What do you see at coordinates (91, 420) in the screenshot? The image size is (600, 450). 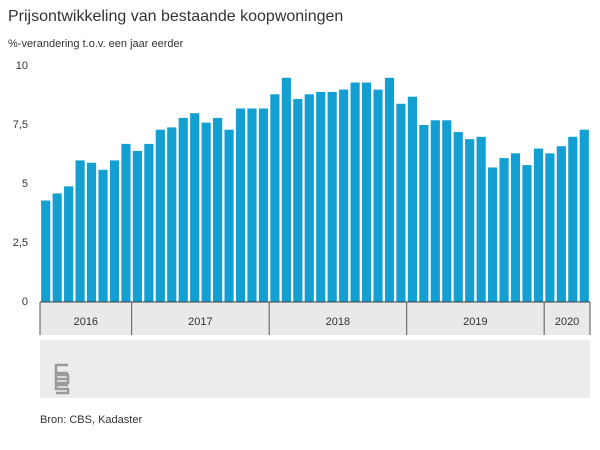 I see `source-note: Bron: CBS, Kadaster` at bounding box center [91, 420].